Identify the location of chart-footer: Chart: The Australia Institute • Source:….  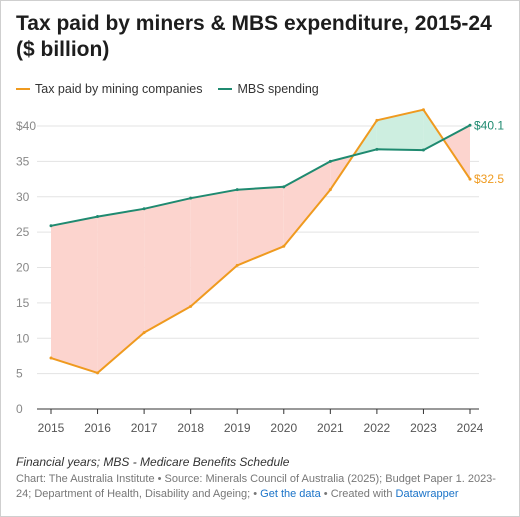
(261, 487).